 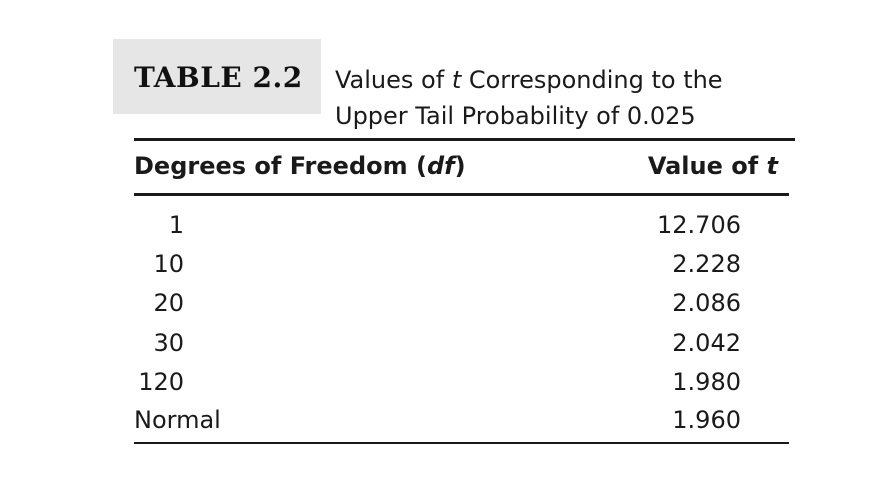 I want to click on table-cell-df: 1, so click(x=176, y=225).